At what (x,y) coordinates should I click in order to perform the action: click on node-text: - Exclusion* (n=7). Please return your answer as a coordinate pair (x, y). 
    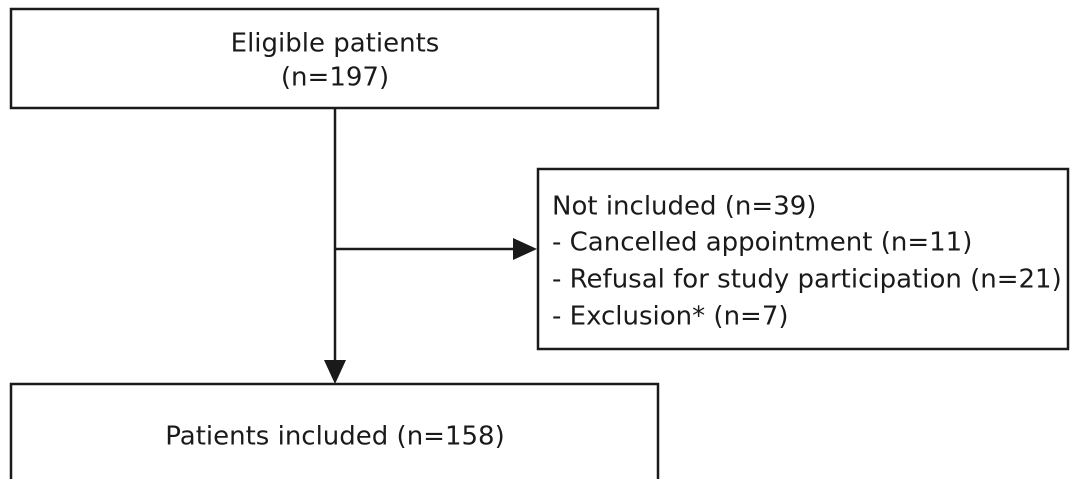
    Looking at the image, I should click on (670, 317).